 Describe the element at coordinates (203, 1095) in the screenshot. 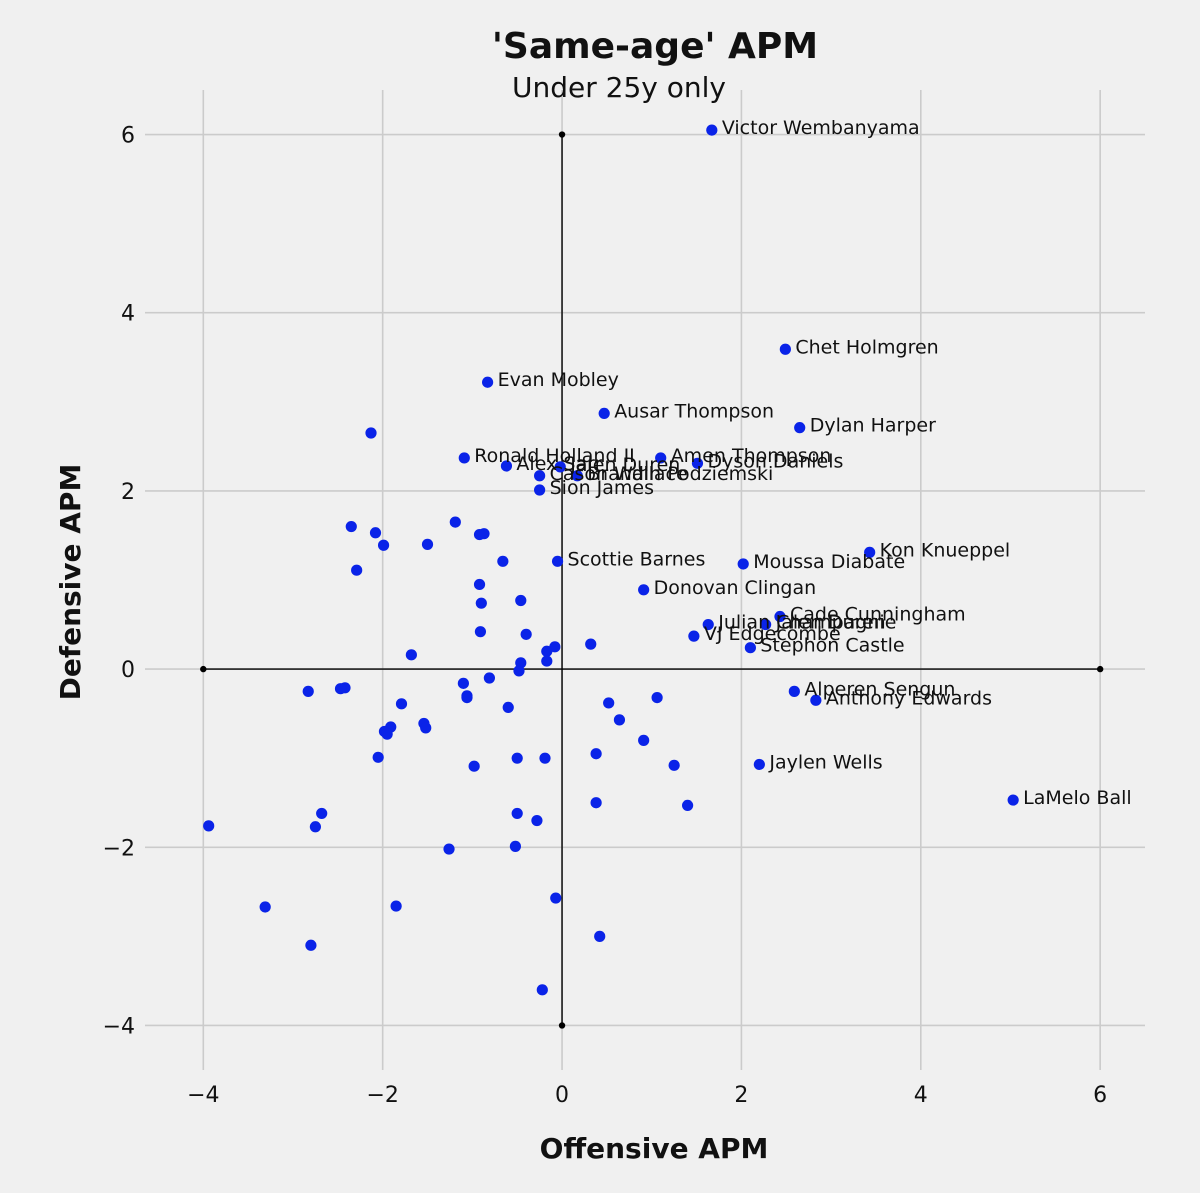

I see `x-tick-label: −4` at that location.